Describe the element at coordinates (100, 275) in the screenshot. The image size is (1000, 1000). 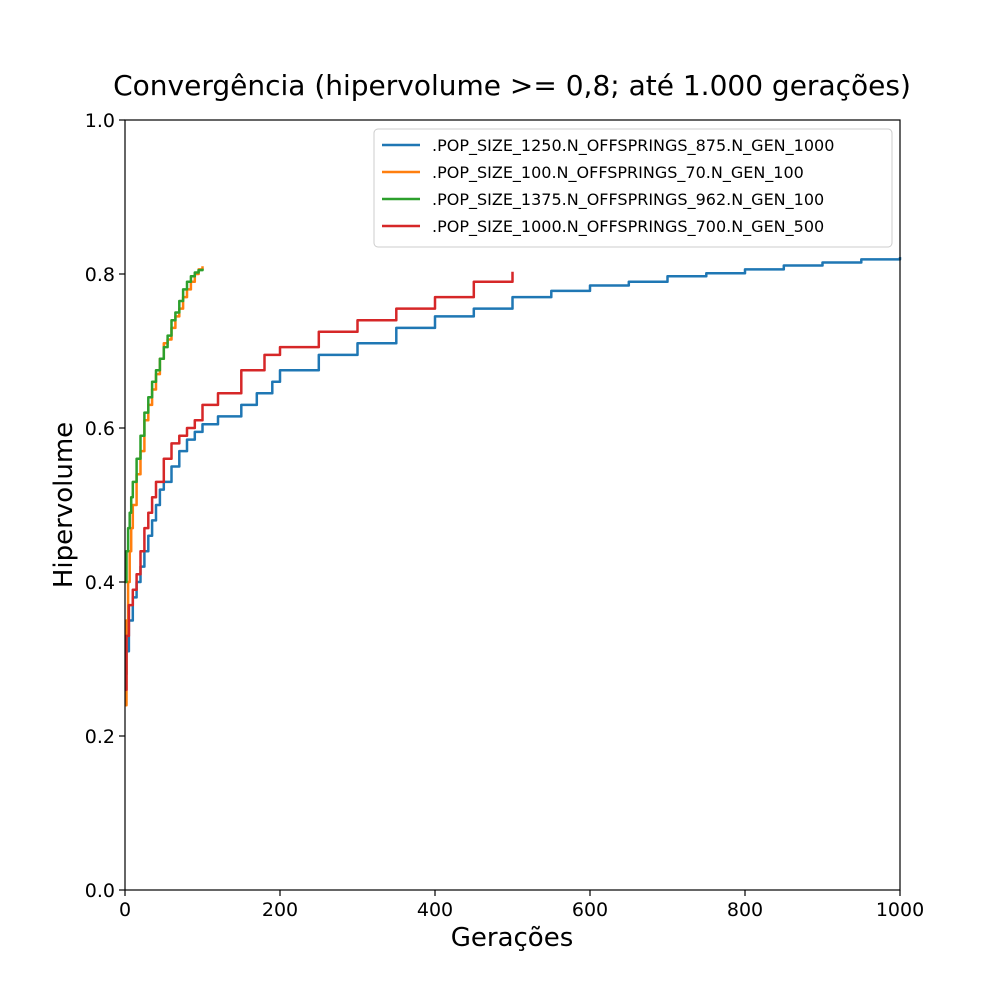
I see `y-tick-label: 0.8` at that location.